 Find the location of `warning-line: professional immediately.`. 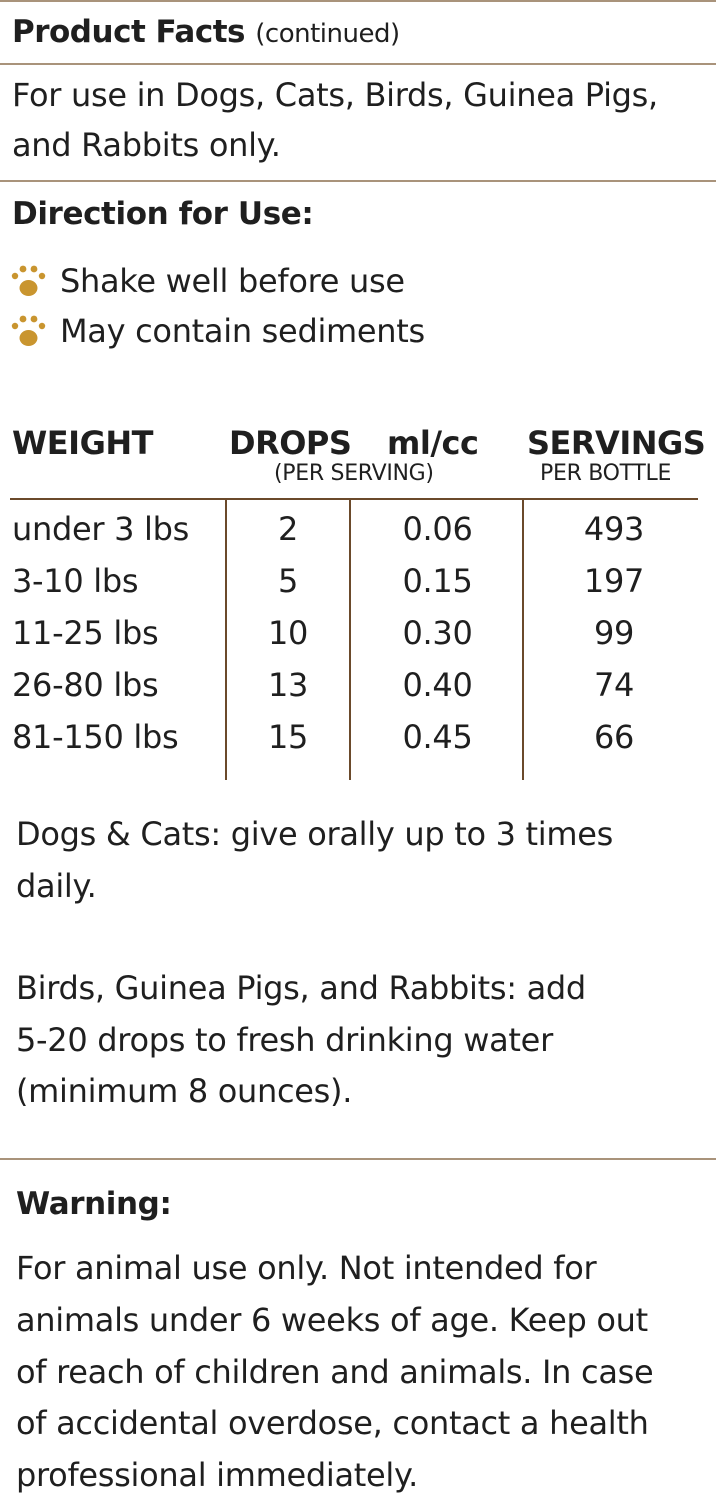

warning-line: professional immediately. is located at coordinates (217, 1475).